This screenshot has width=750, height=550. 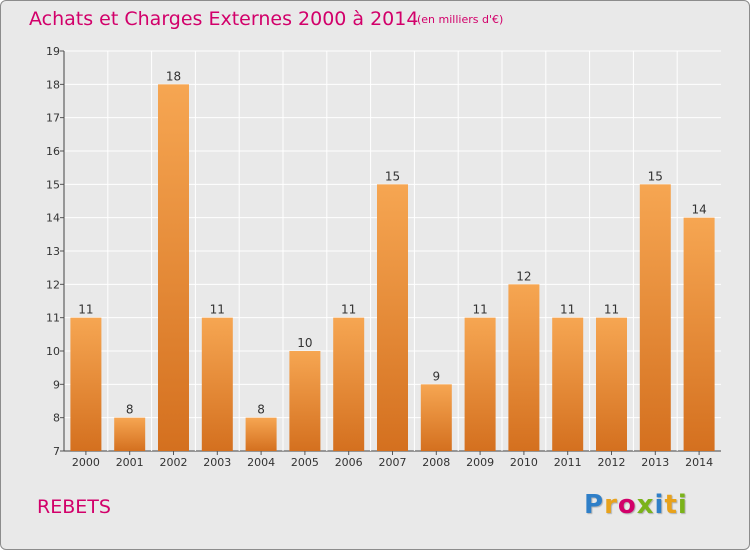 What do you see at coordinates (53, 351) in the screenshot?
I see `y-tick-label: 10` at bounding box center [53, 351].